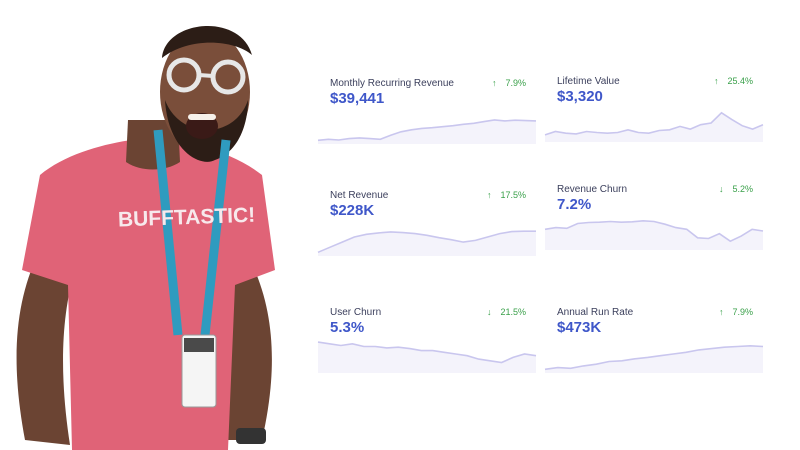  Describe the element at coordinates (579, 327) in the screenshot. I see `metric-value: $473K` at that location.